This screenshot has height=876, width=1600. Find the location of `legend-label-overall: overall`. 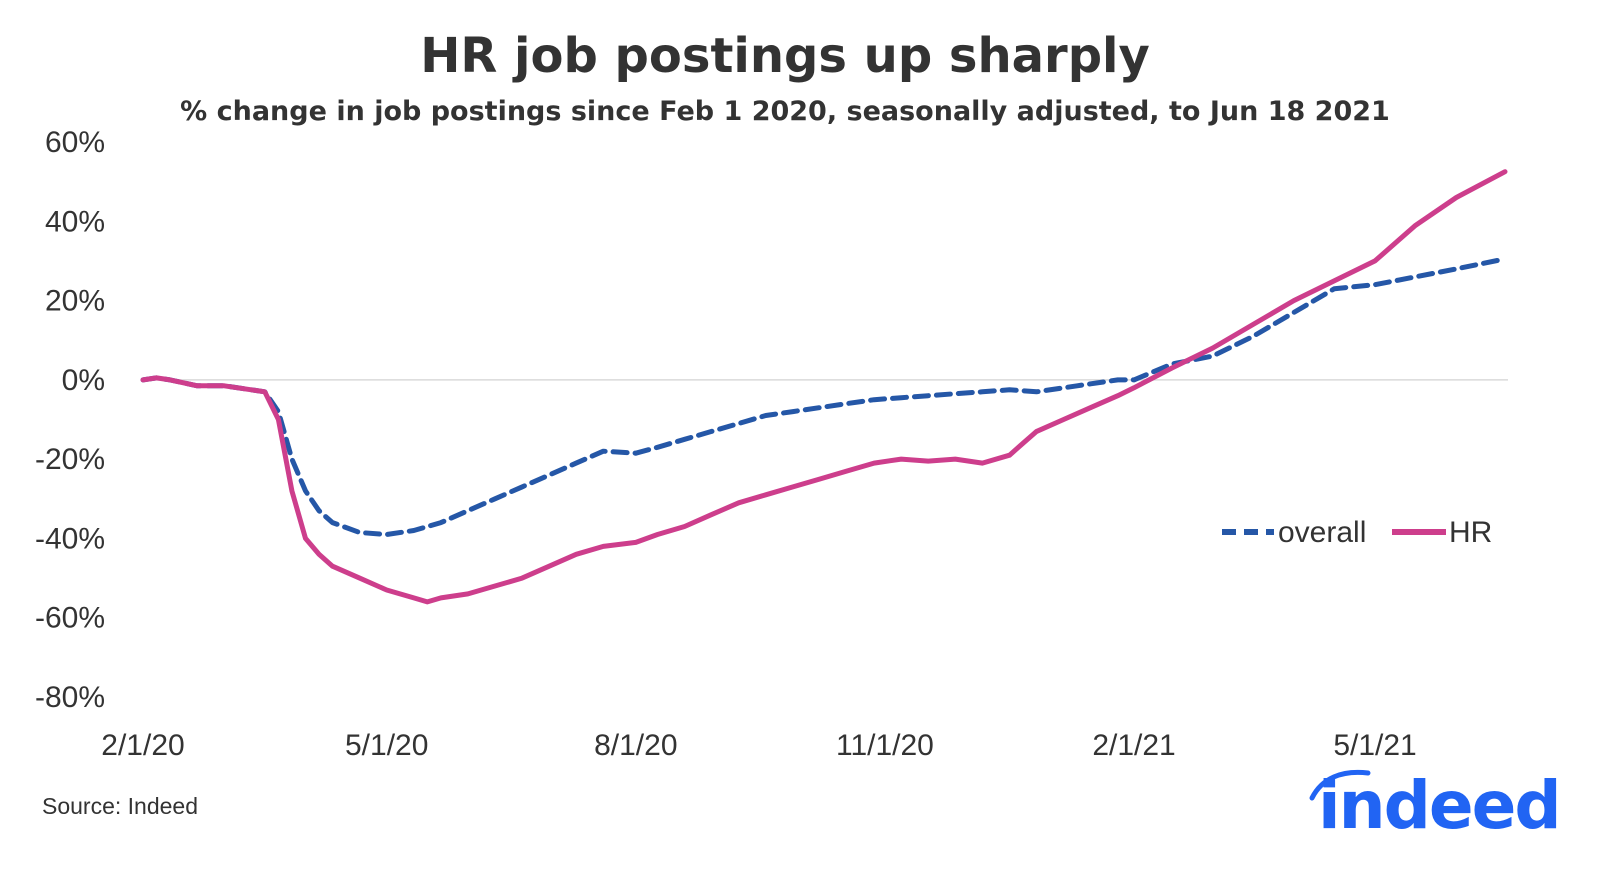

legend-label-overall: overall is located at coordinates (1322, 532).